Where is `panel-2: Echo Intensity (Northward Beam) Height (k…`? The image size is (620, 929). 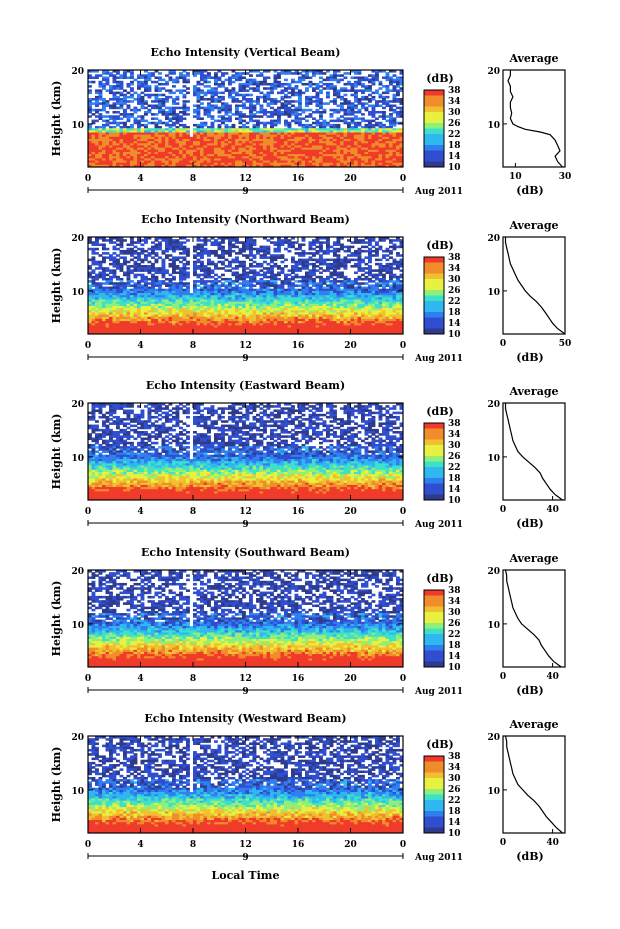
panel-2: Echo Intensity (Northward Beam) Height (k… is located at coordinates (310, 288).